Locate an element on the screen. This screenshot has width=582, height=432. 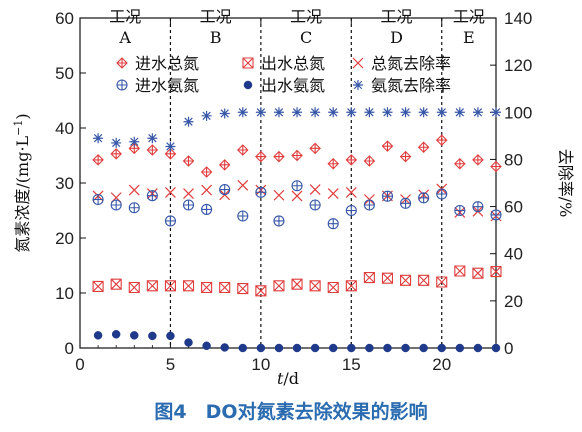
series-diamond-plus is located at coordinates (297, 156).